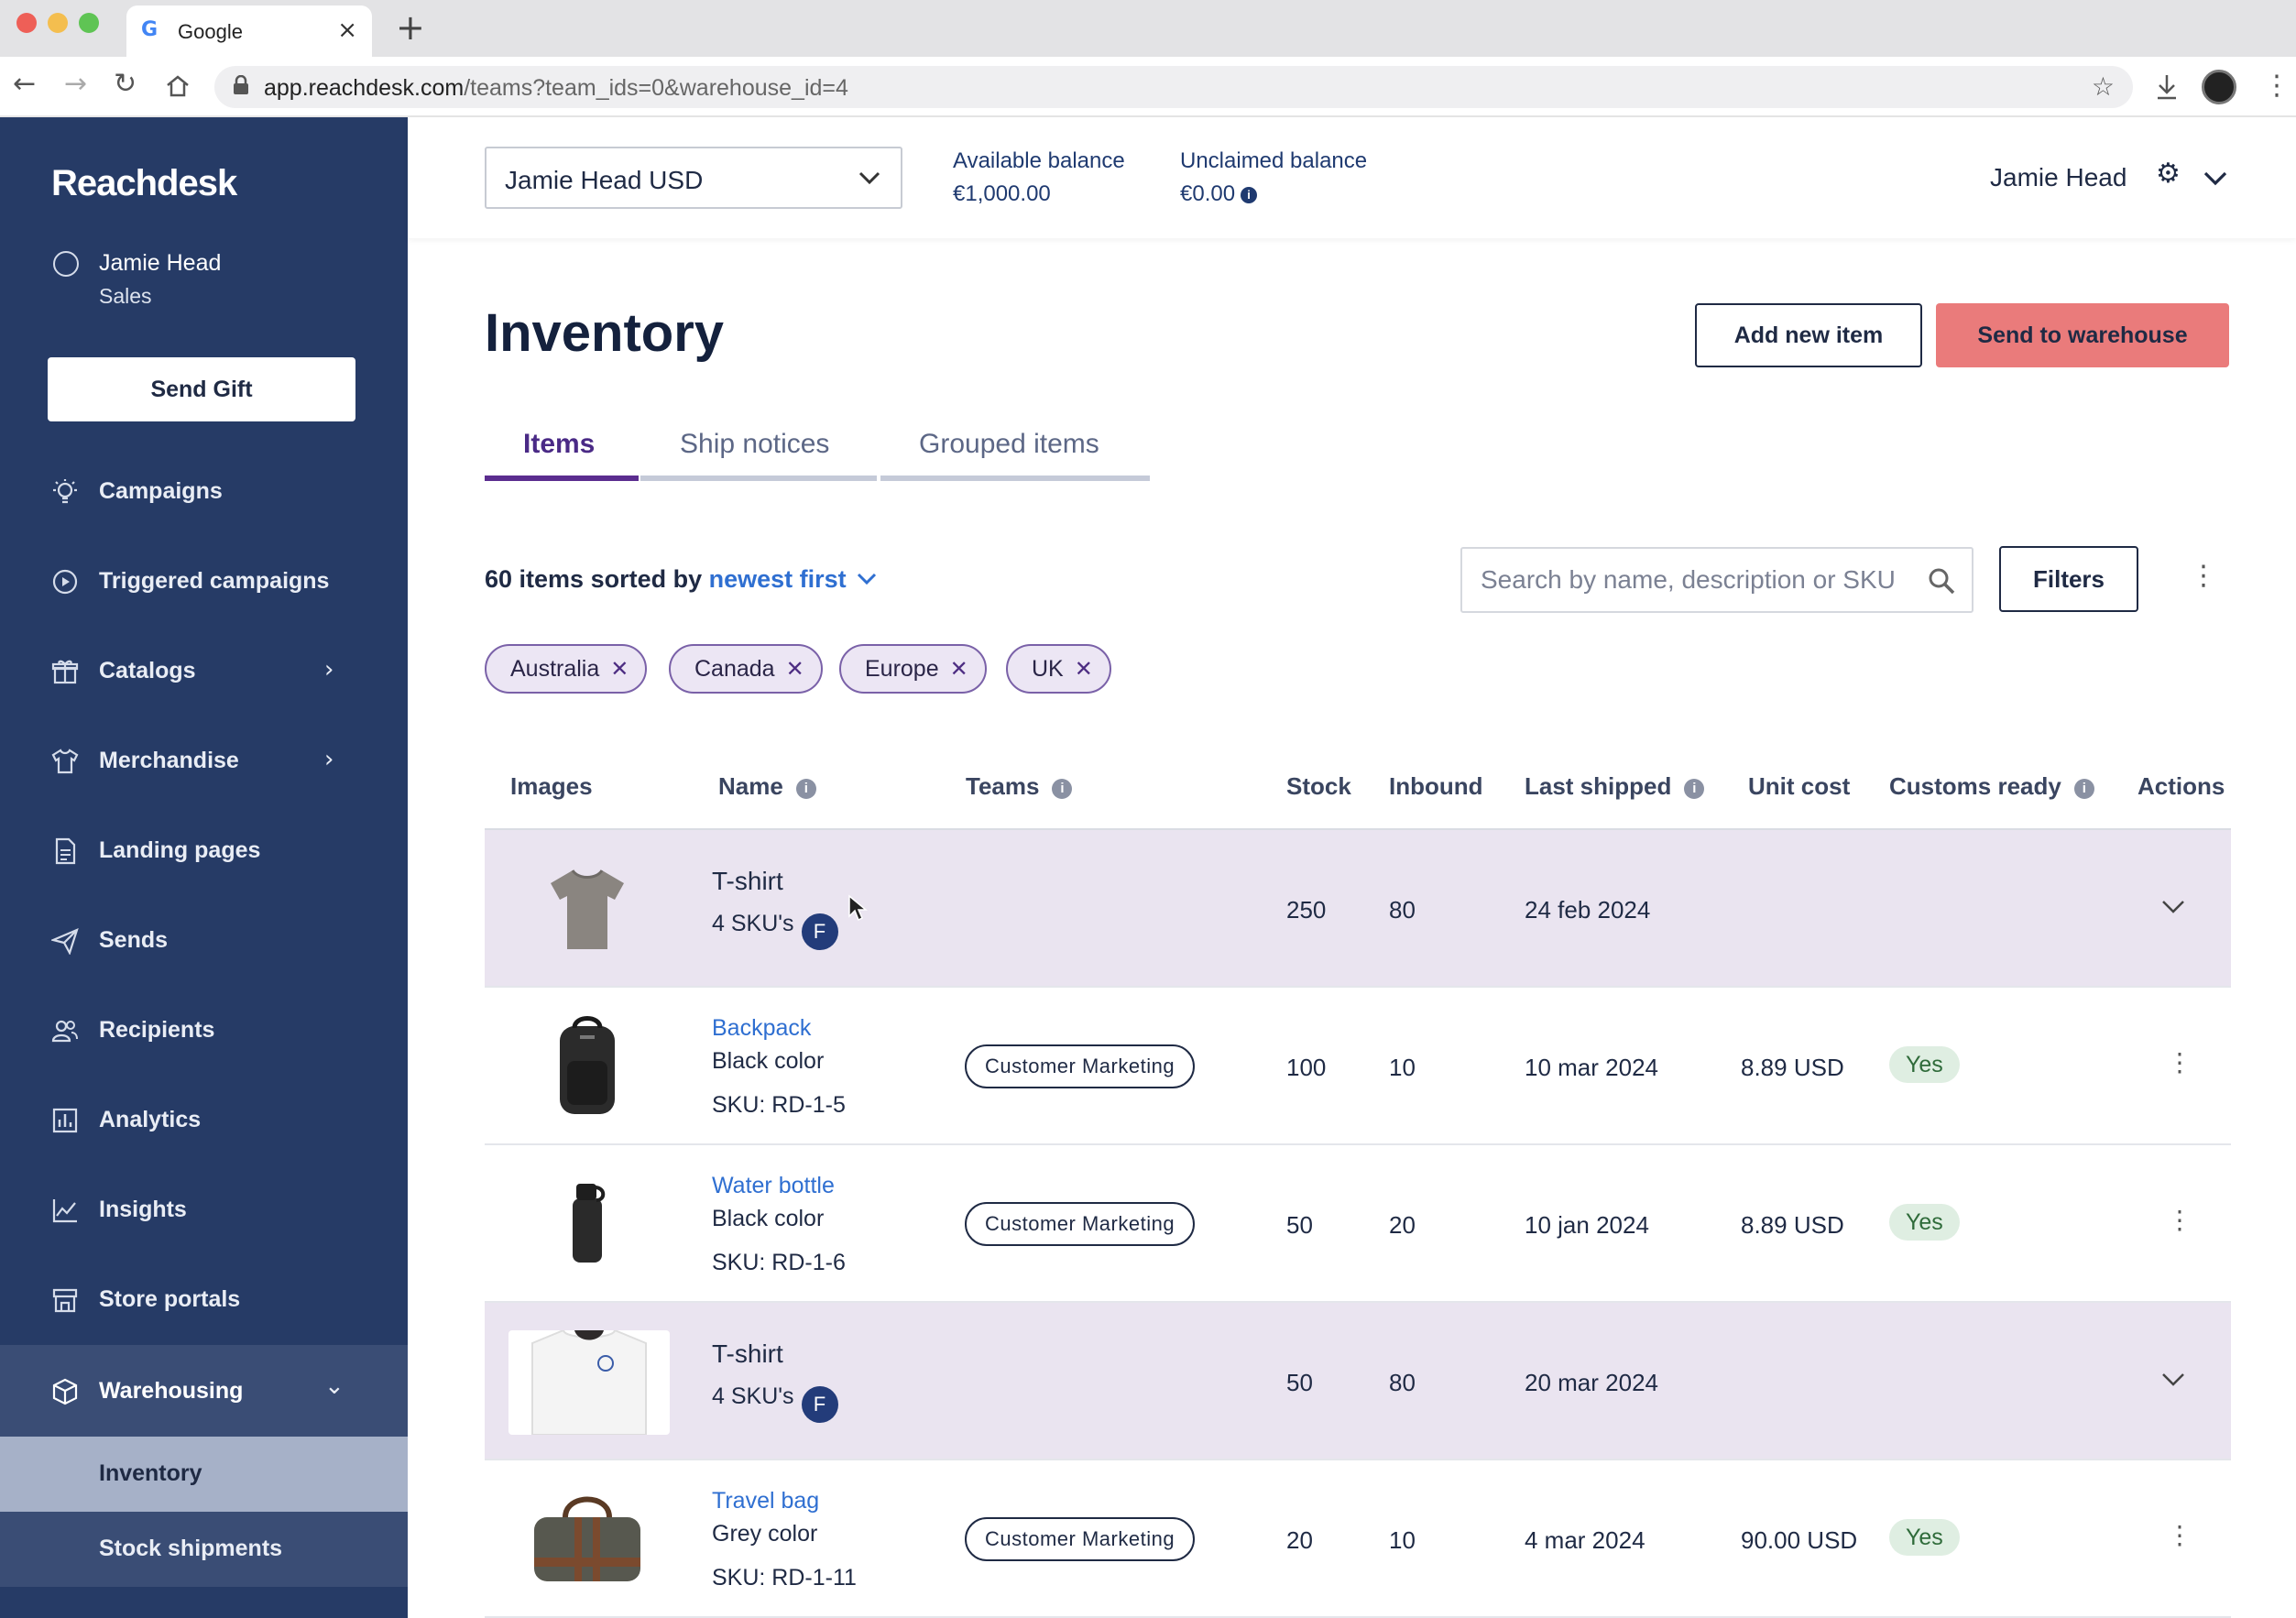 The height and width of the screenshot is (1618, 2296). Describe the element at coordinates (1009, 444) in the screenshot. I see `tab-grouped-items: Grouped items` at that location.